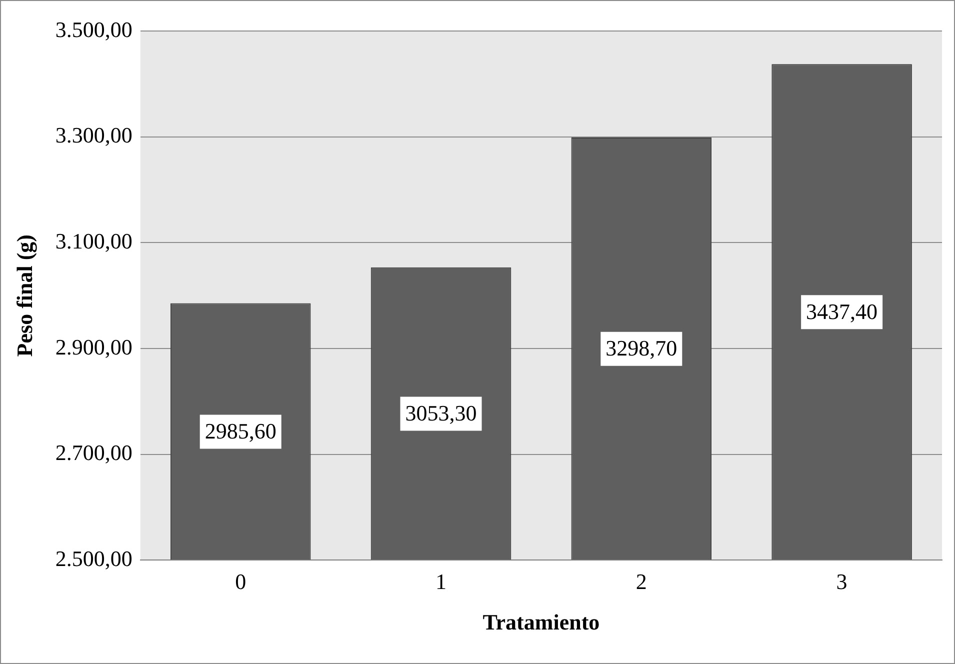 The height and width of the screenshot is (664, 955). Describe the element at coordinates (641, 581) in the screenshot. I see `x-tick-label: 2` at that location.